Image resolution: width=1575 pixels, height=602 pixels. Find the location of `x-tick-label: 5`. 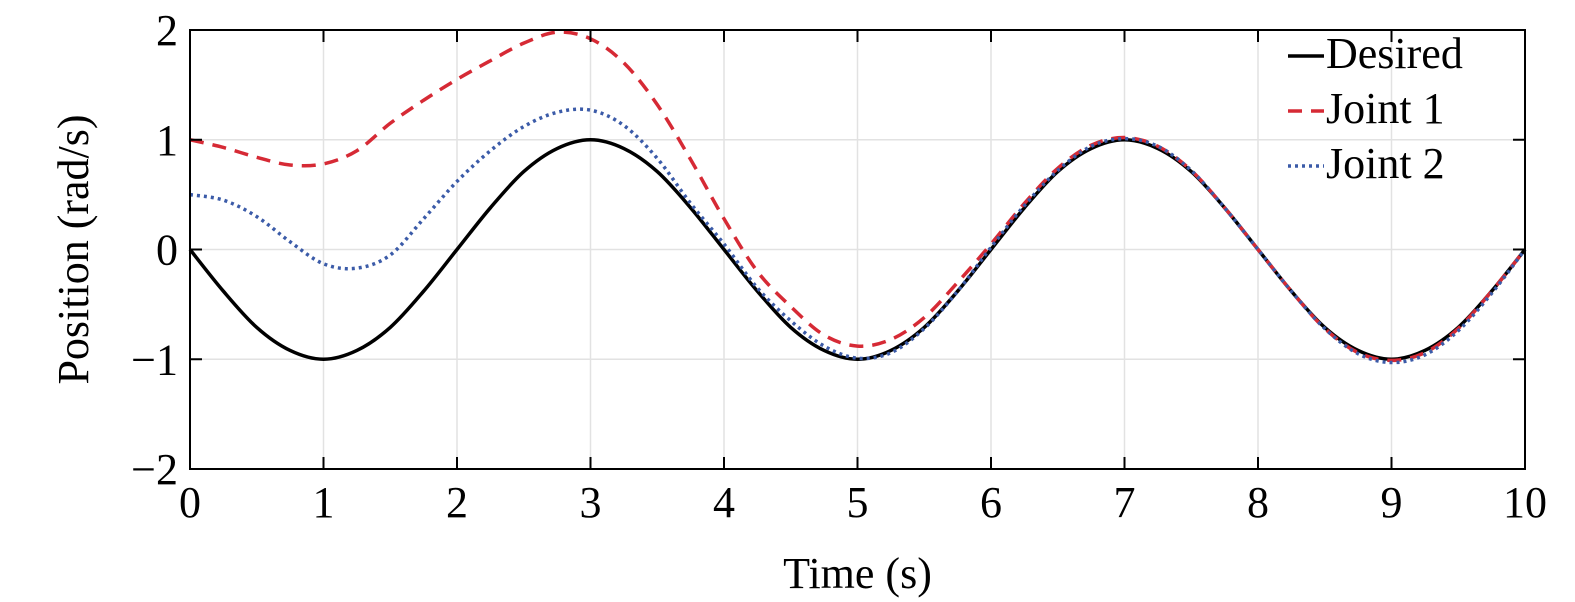

x-tick-label: 5 is located at coordinates (858, 502).